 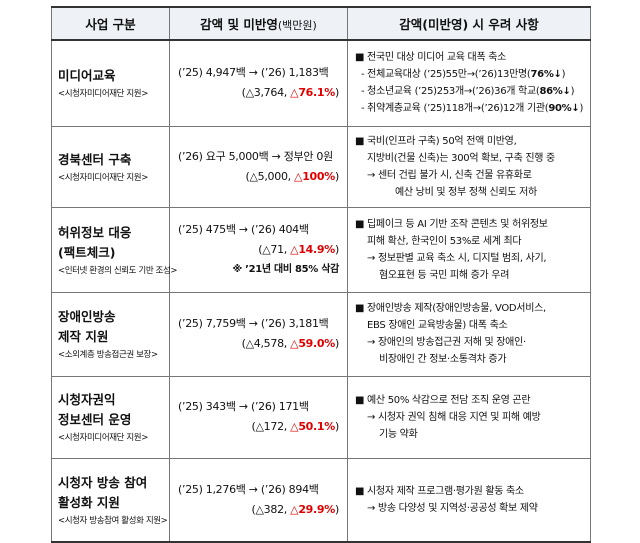 I want to click on amount-line: (’25) 7,759백 → (’26) 3,181백, so click(x=253, y=323).